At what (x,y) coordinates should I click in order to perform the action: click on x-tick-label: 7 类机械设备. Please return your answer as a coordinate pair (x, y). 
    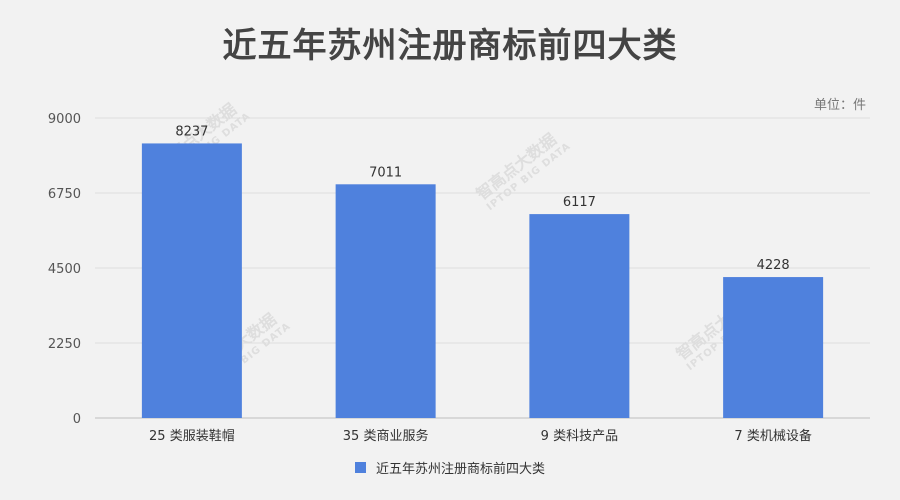
    Looking at the image, I should click on (772, 436).